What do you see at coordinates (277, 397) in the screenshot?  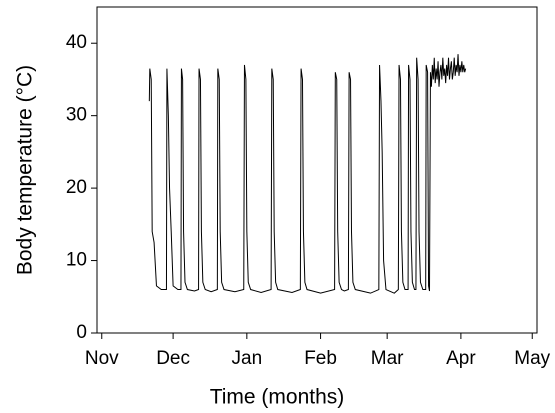 I see `x-axis-title: Time (months)` at bounding box center [277, 397].